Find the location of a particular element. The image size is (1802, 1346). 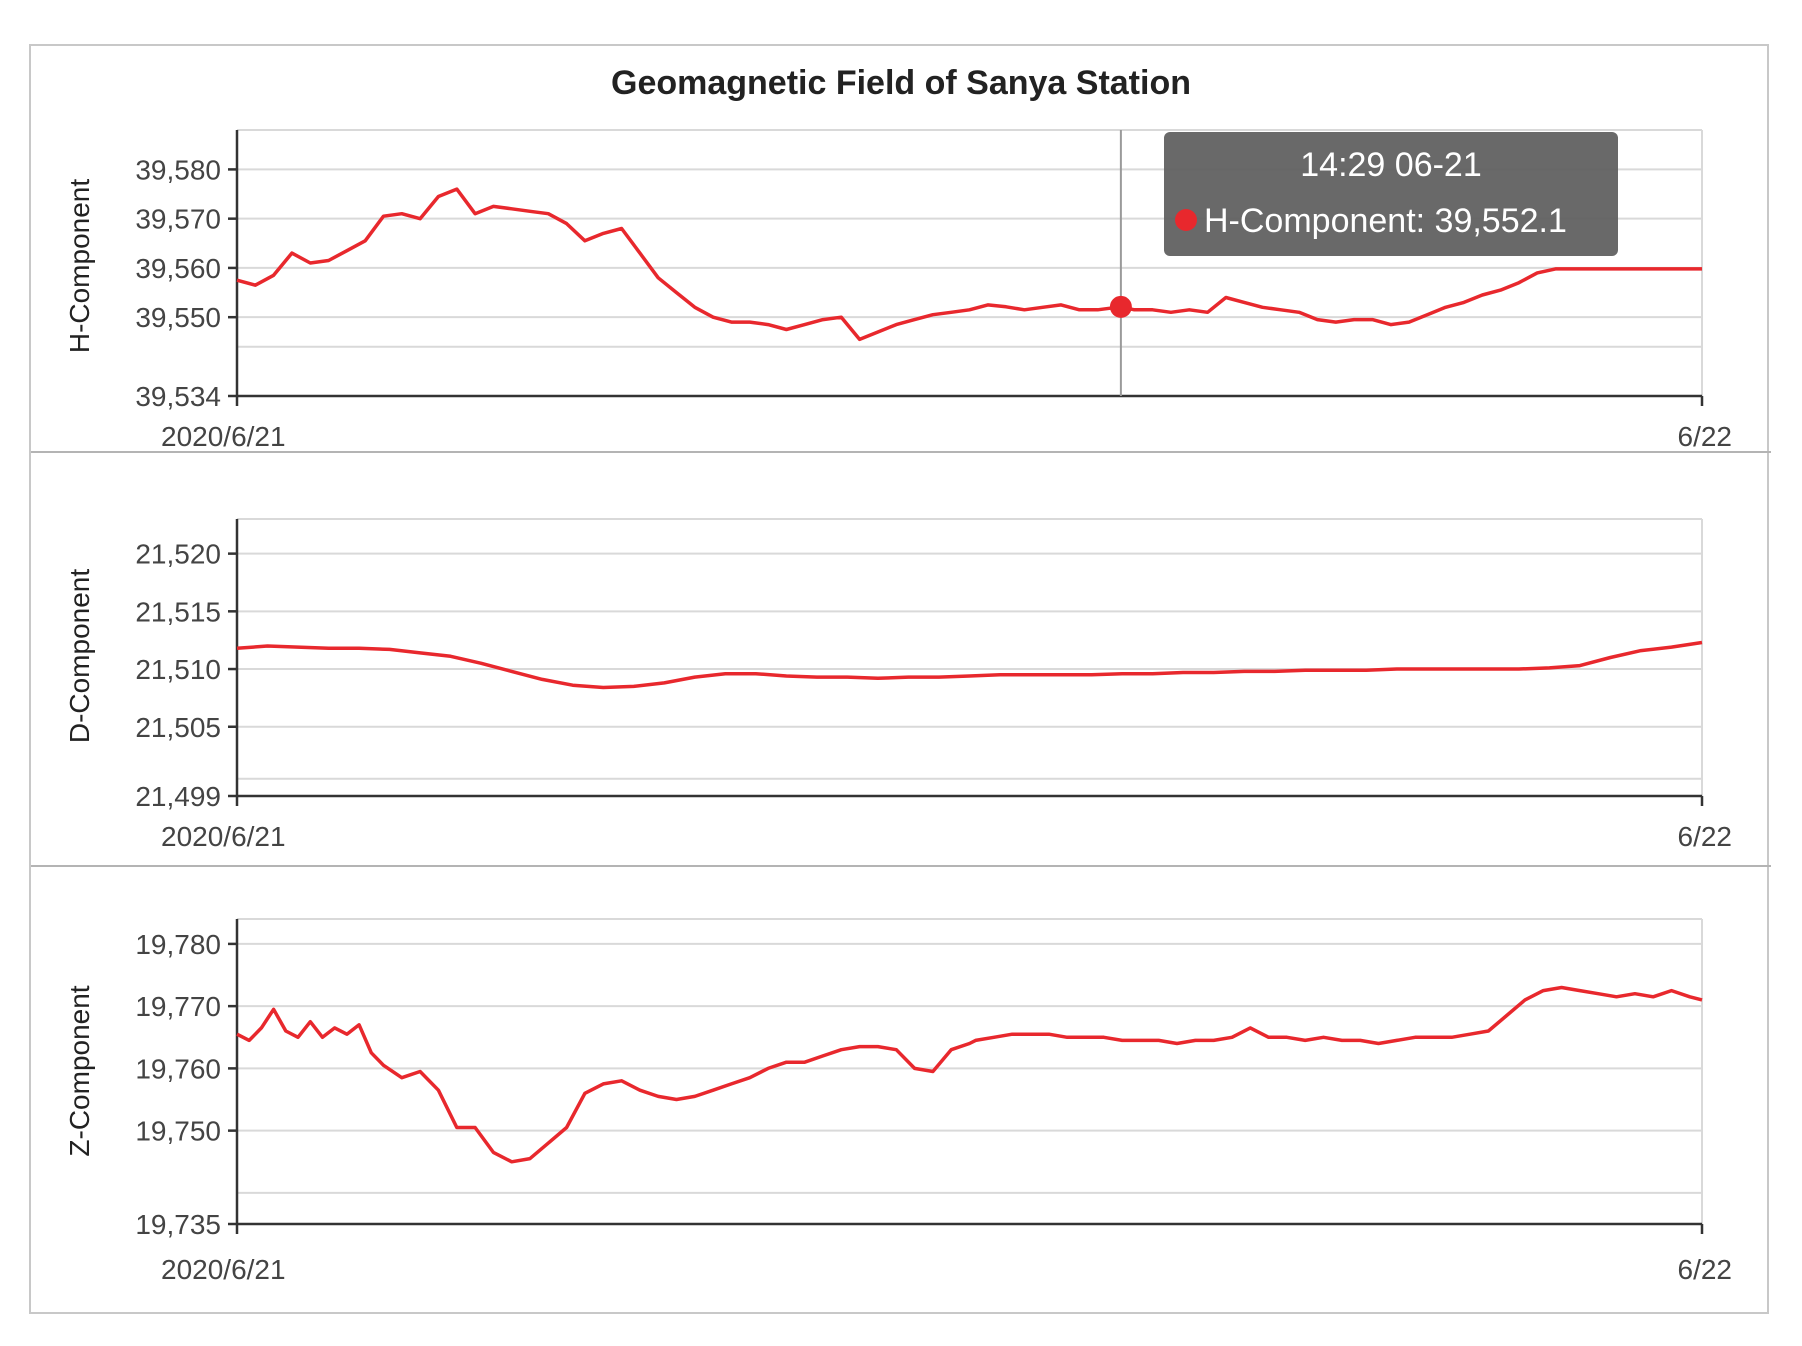

y-tick-label: 19,780 is located at coordinates (178, 944).